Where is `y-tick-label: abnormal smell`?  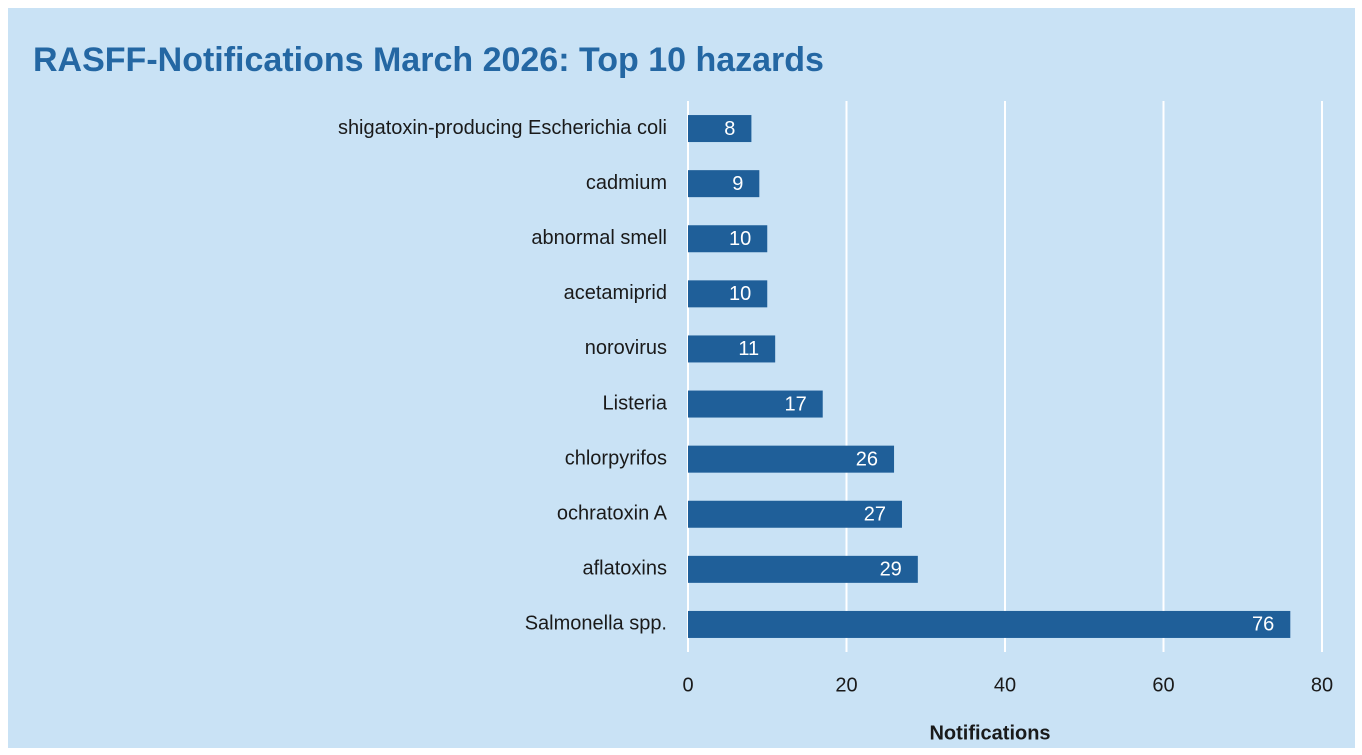 y-tick-label: abnormal smell is located at coordinates (599, 238).